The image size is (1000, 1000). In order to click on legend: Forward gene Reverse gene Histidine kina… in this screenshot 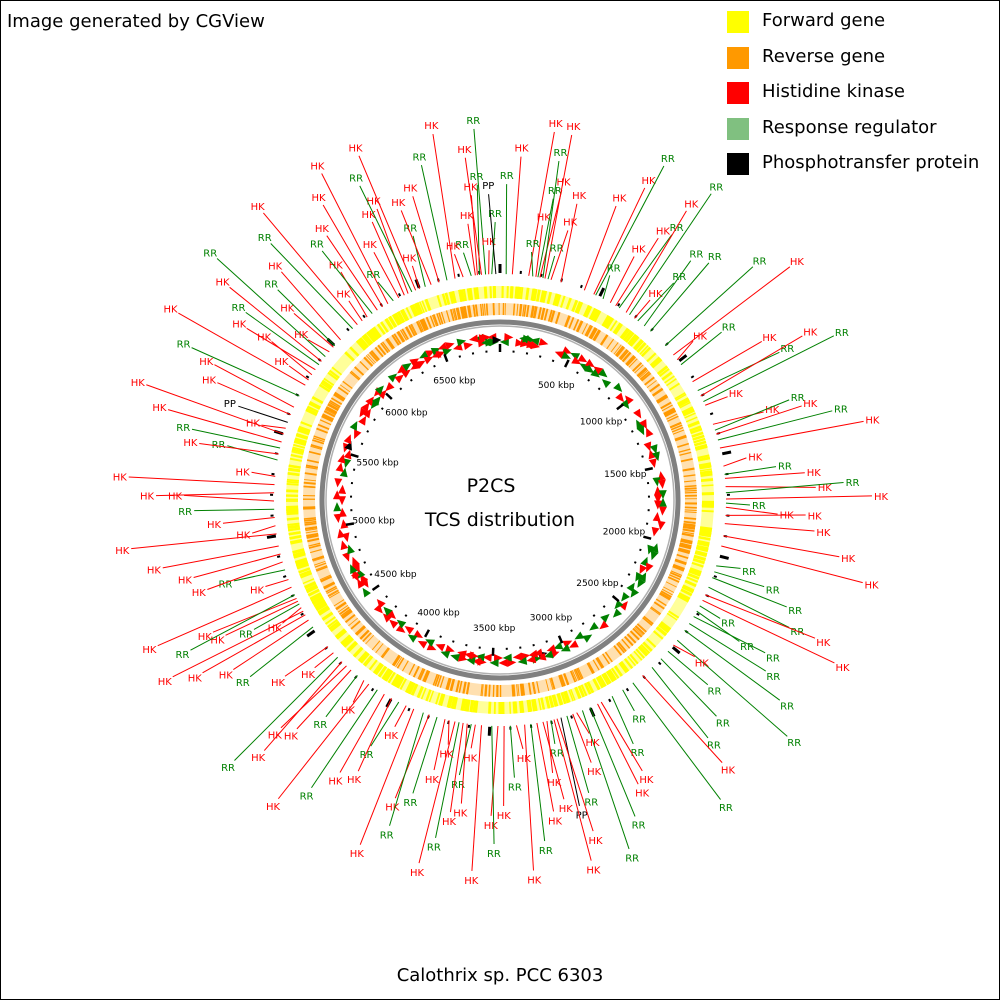, I will do `click(853, 98)`.